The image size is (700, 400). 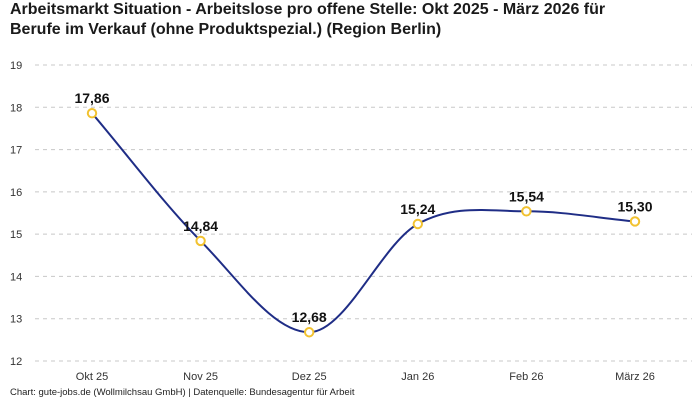 I want to click on data-label: 15,30, so click(x=634, y=206).